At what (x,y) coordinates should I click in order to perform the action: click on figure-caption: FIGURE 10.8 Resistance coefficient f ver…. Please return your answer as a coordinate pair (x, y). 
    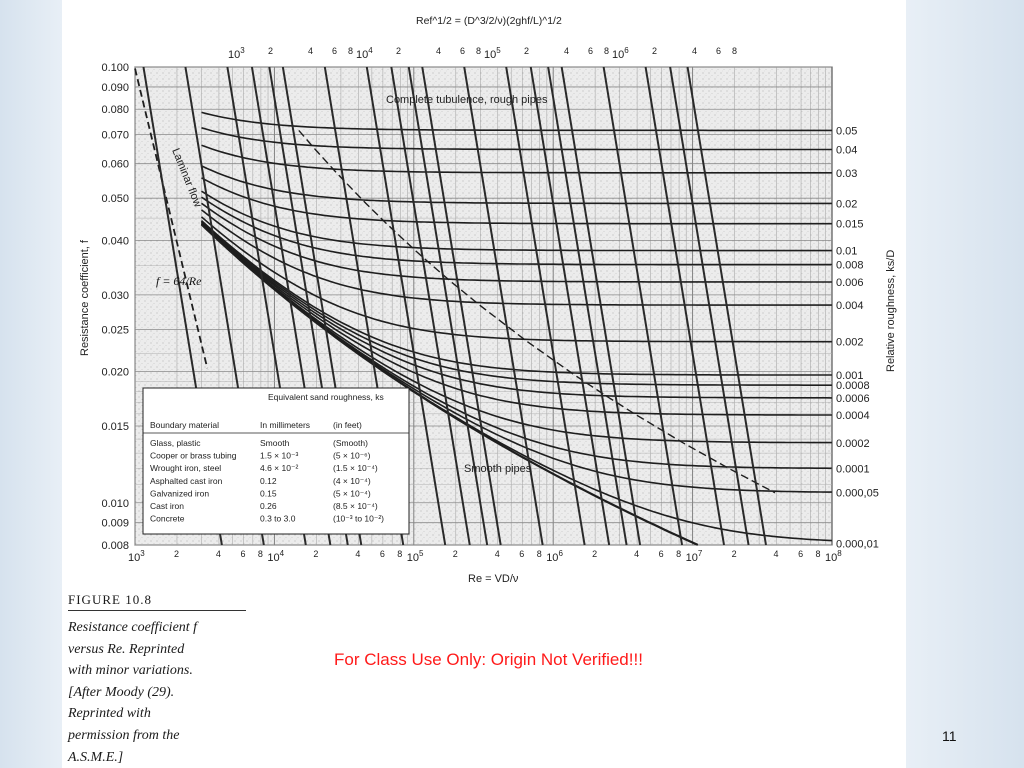
    Looking at the image, I should click on (163, 680).